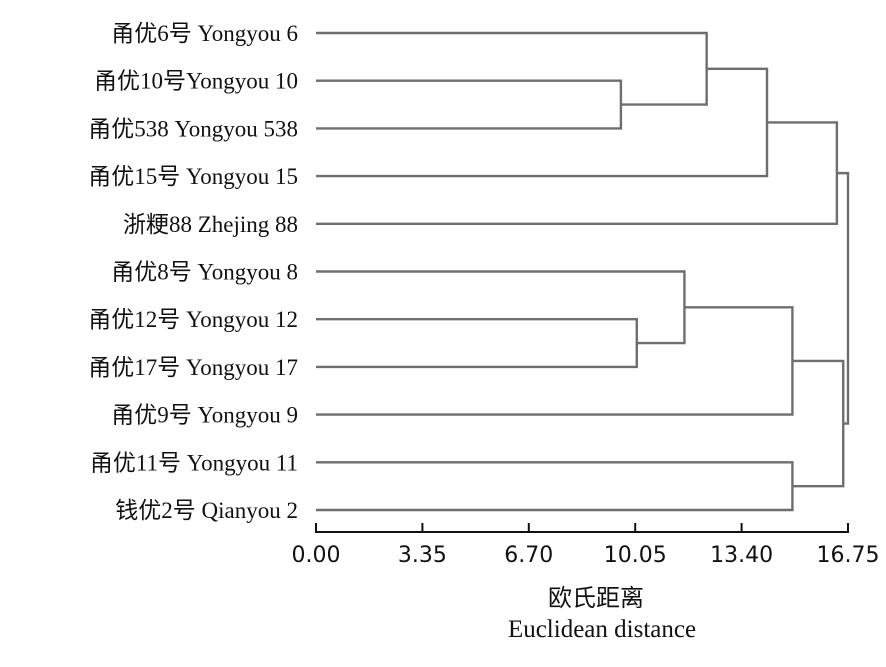  Describe the element at coordinates (528, 555) in the screenshot. I see `x-tick-label: 6.70` at that location.